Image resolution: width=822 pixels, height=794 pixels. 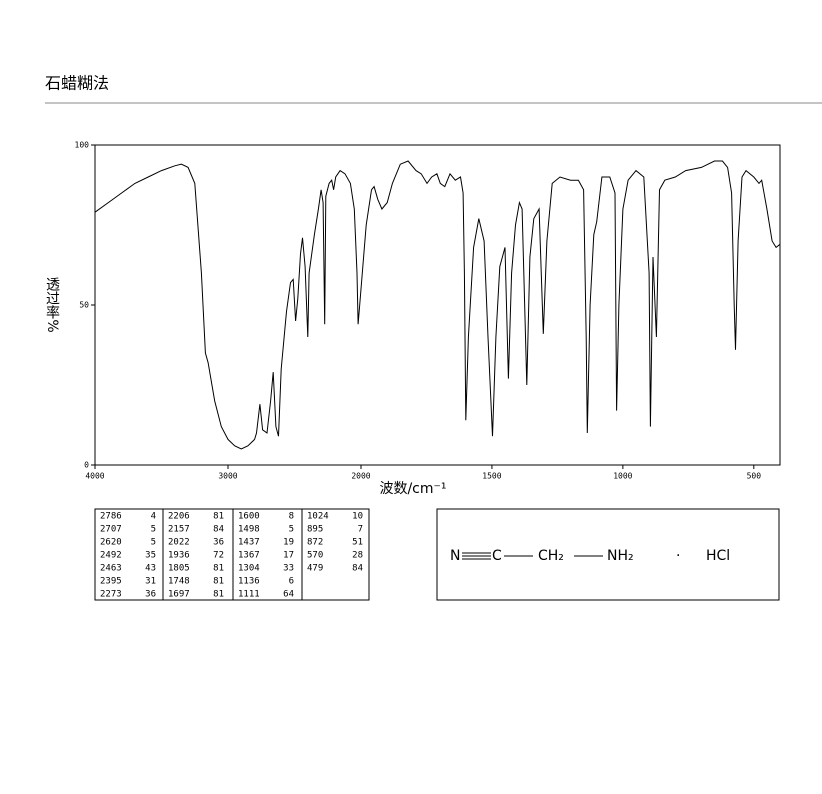 What do you see at coordinates (288, 569) in the screenshot?
I see `peak-transmittance: 33` at bounding box center [288, 569].